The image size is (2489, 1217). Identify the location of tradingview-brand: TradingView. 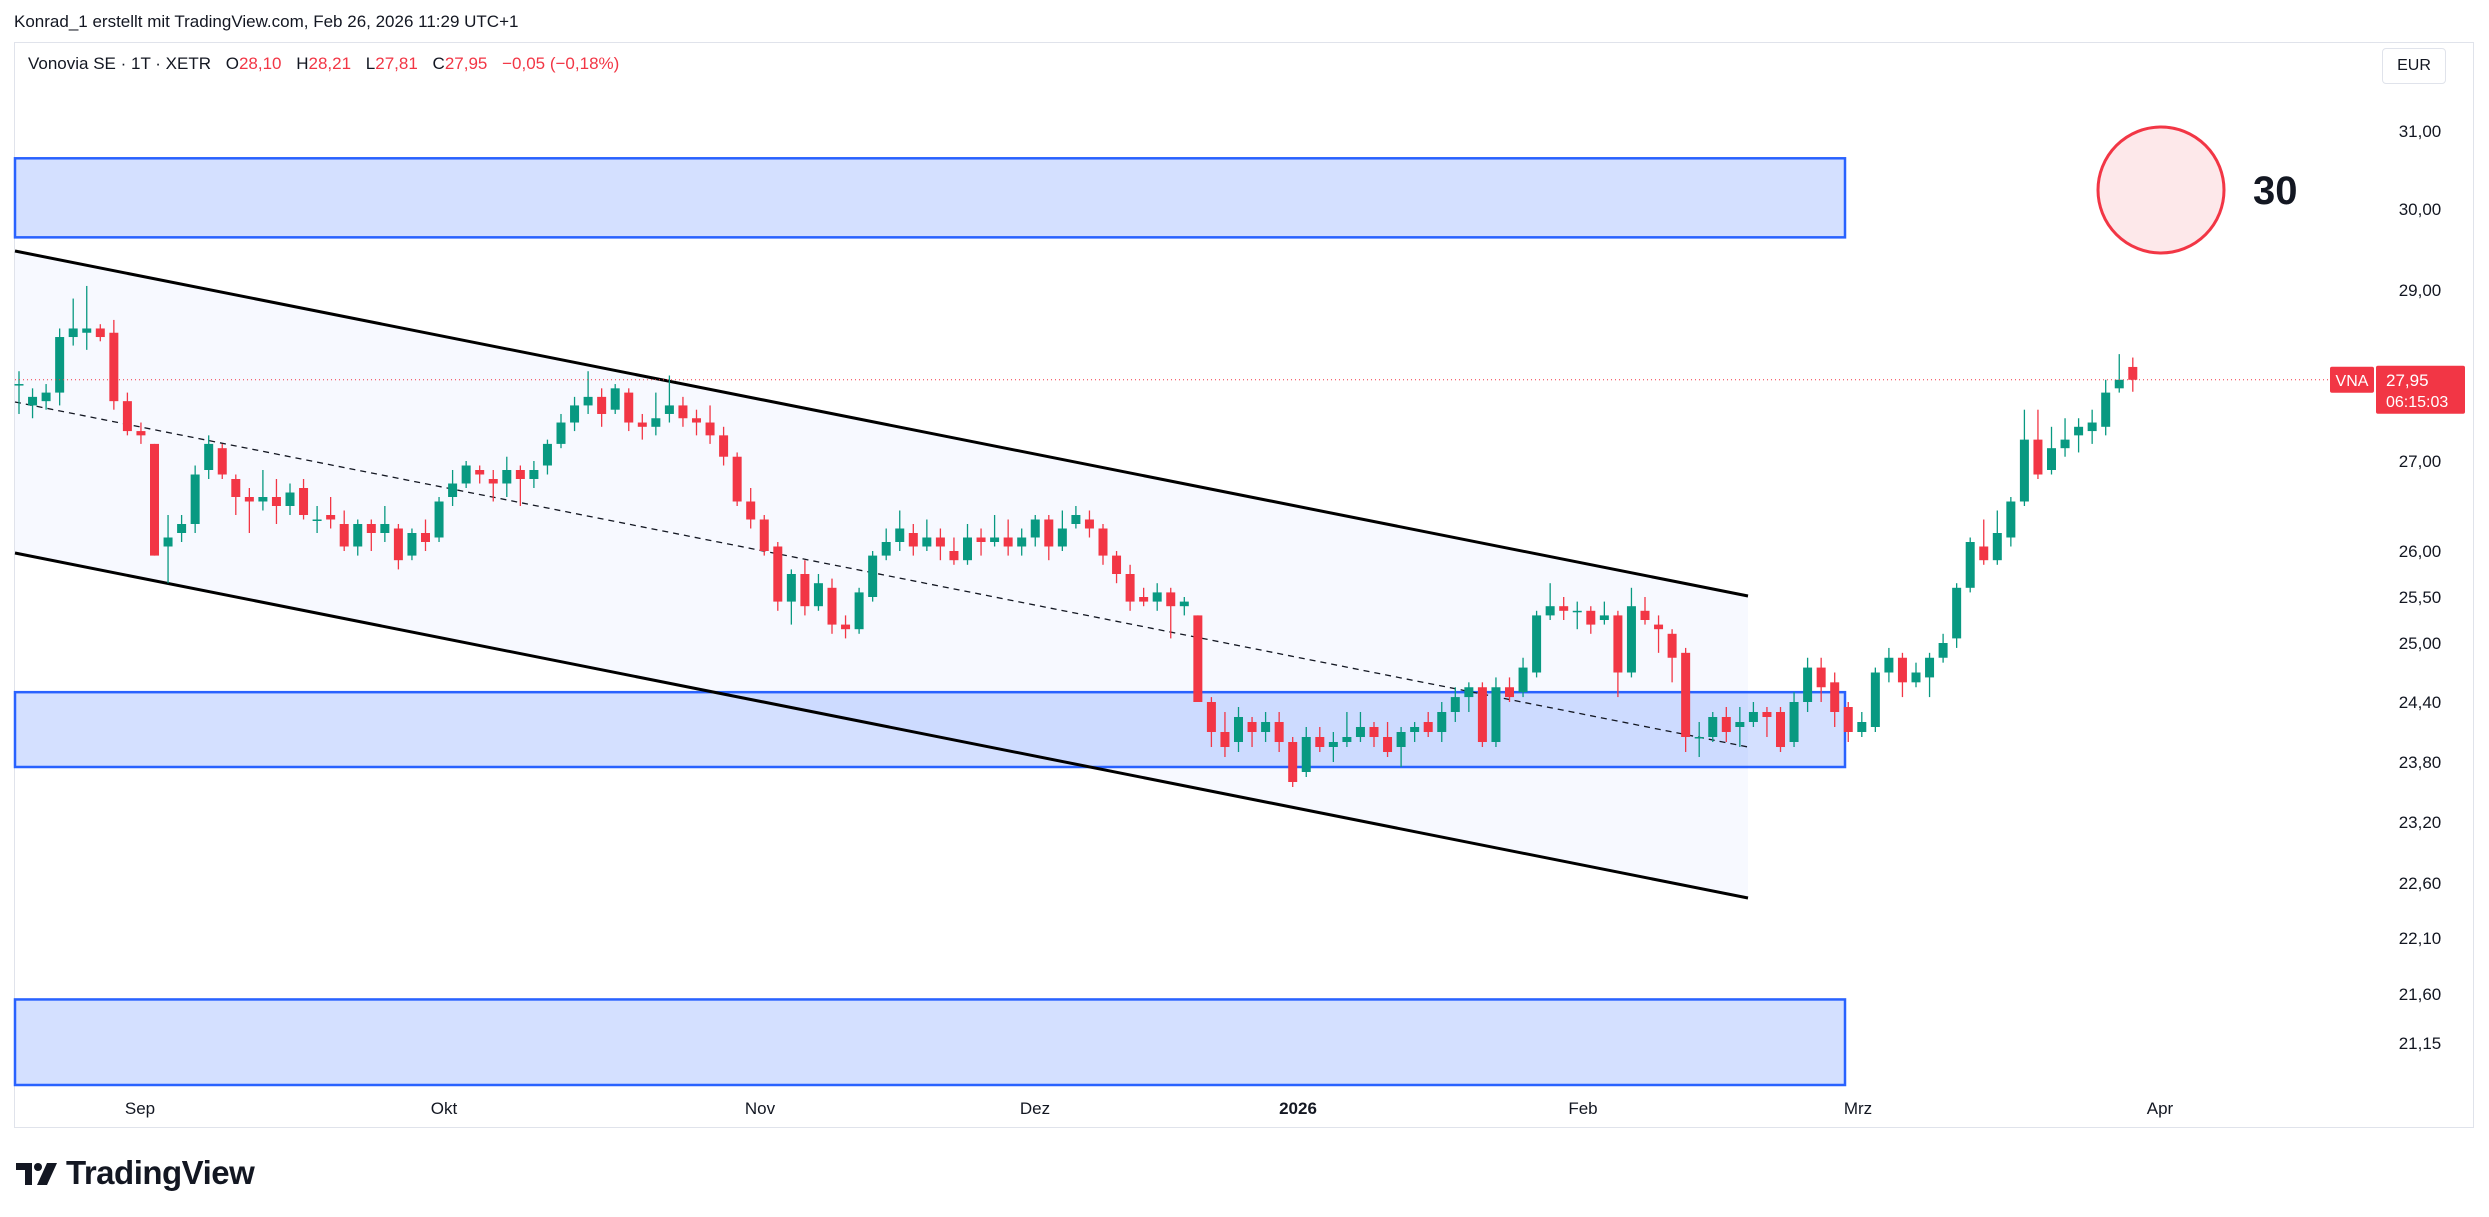
(135, 1173).